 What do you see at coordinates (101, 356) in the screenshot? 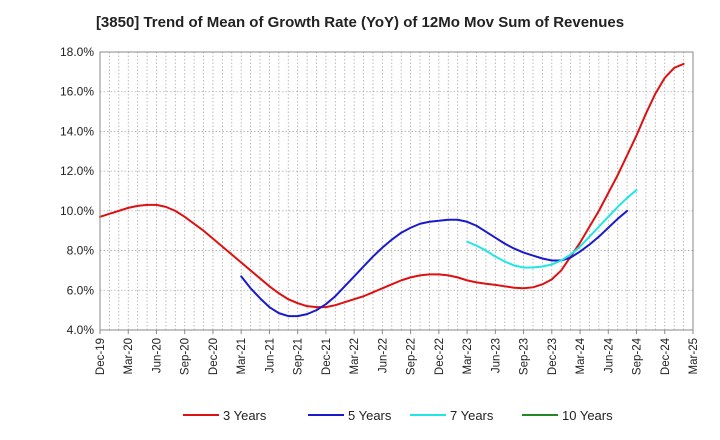
I see `x-tick-label: Dec-19` at bounding box center [101, 356].